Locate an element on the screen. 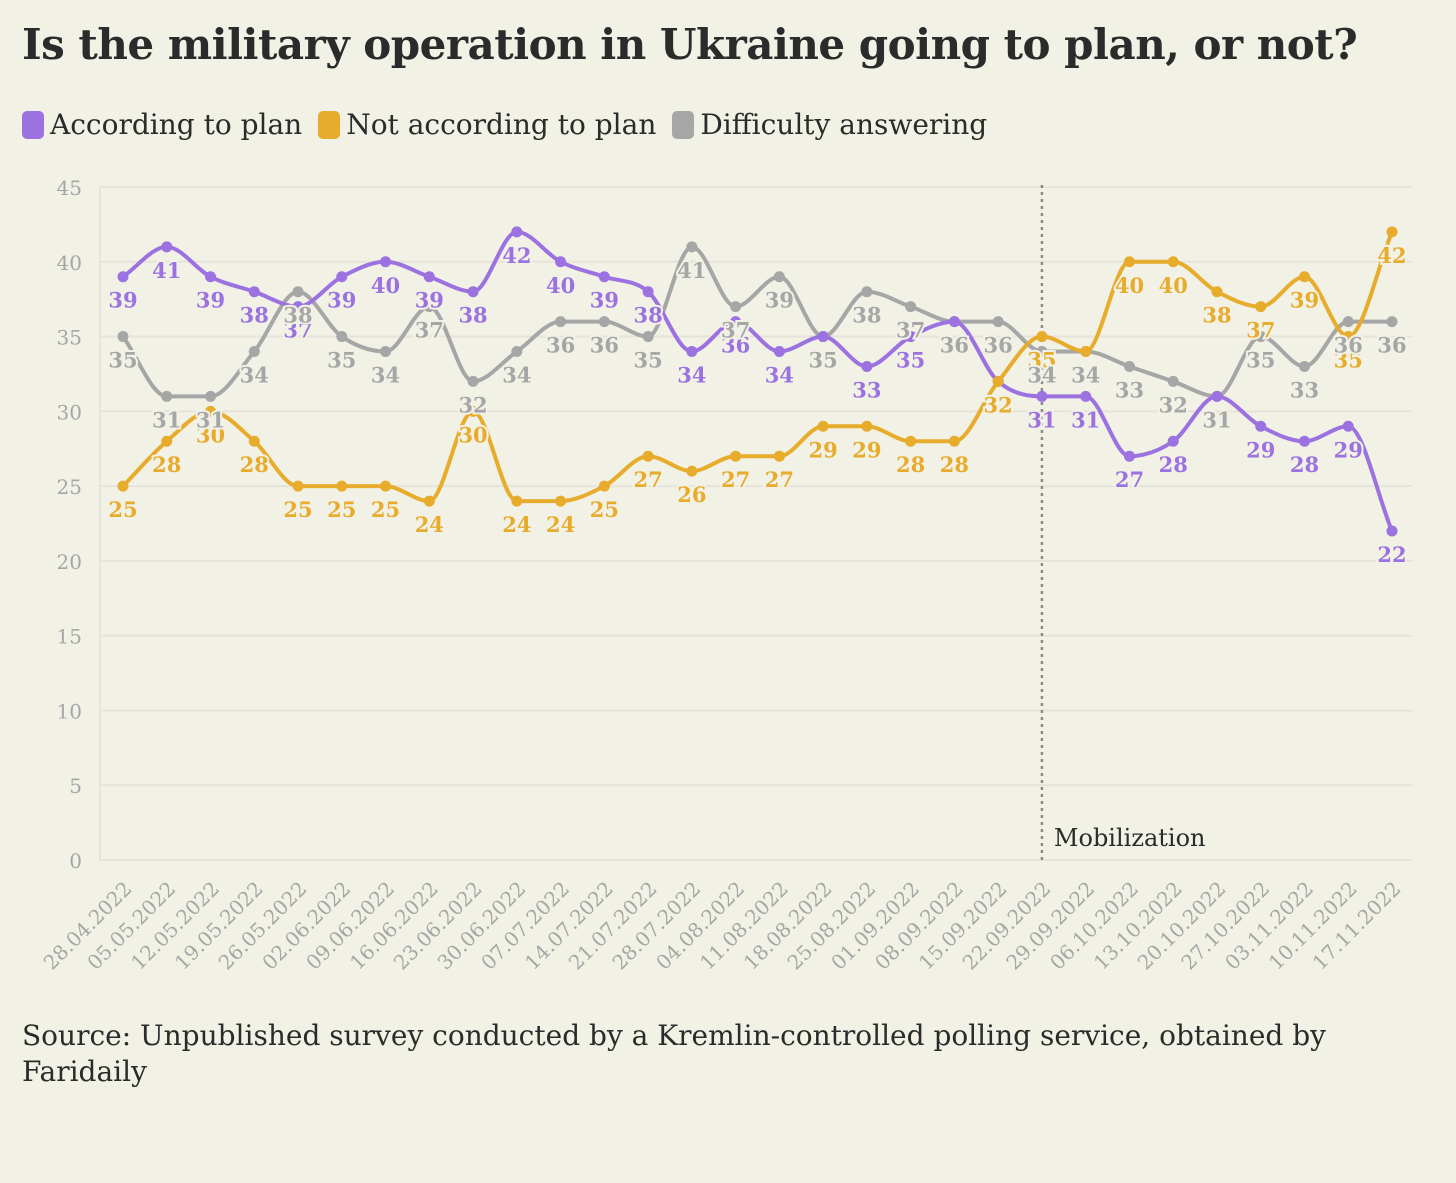  data-label: 41 is located at coordinates (691, 270).